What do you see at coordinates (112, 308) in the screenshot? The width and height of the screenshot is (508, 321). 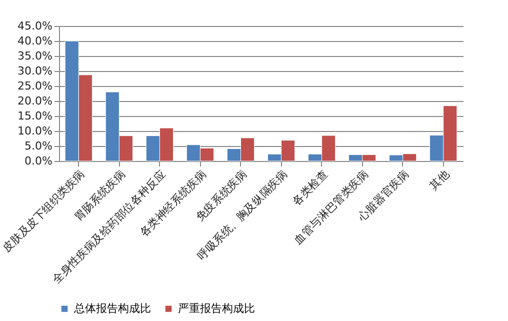 I see `legend-label: 总体报告构成比` at bounding box center [112, 308].